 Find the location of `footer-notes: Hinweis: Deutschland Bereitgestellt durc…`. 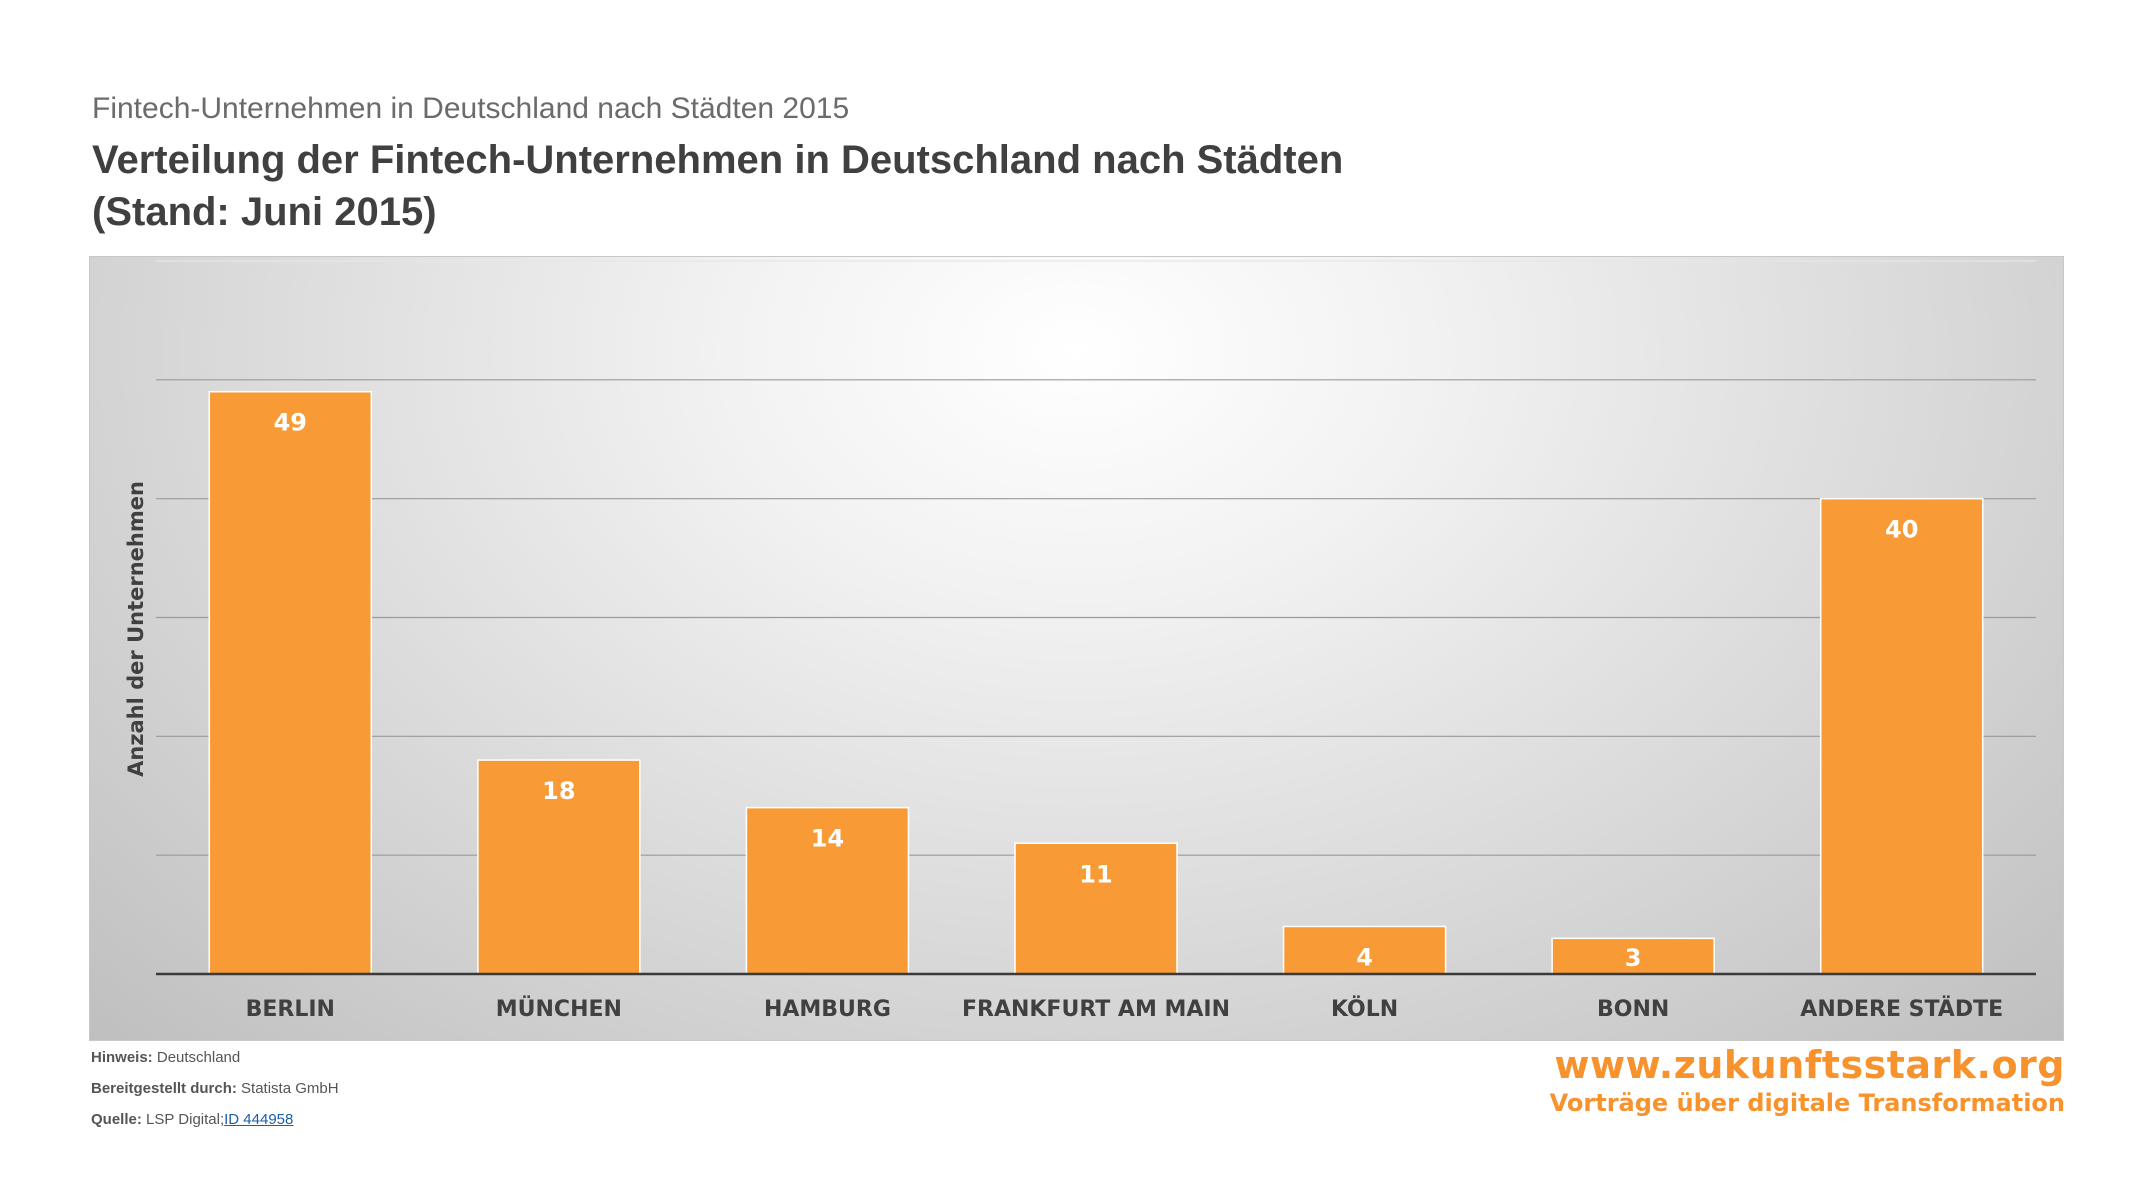

footer-notes: Hinweis: Deutschland Bereitgestellt durc… is located at coordinates (215, 1094).